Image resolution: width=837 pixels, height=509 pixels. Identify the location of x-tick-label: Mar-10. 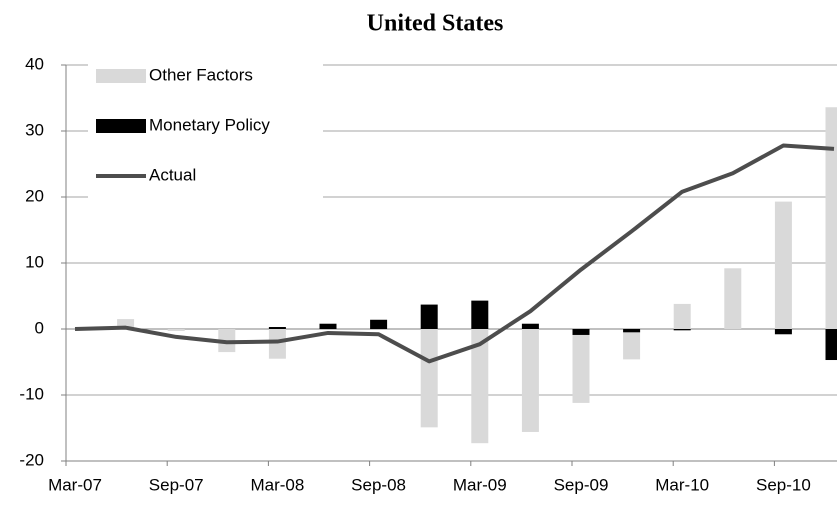
(682, 484).